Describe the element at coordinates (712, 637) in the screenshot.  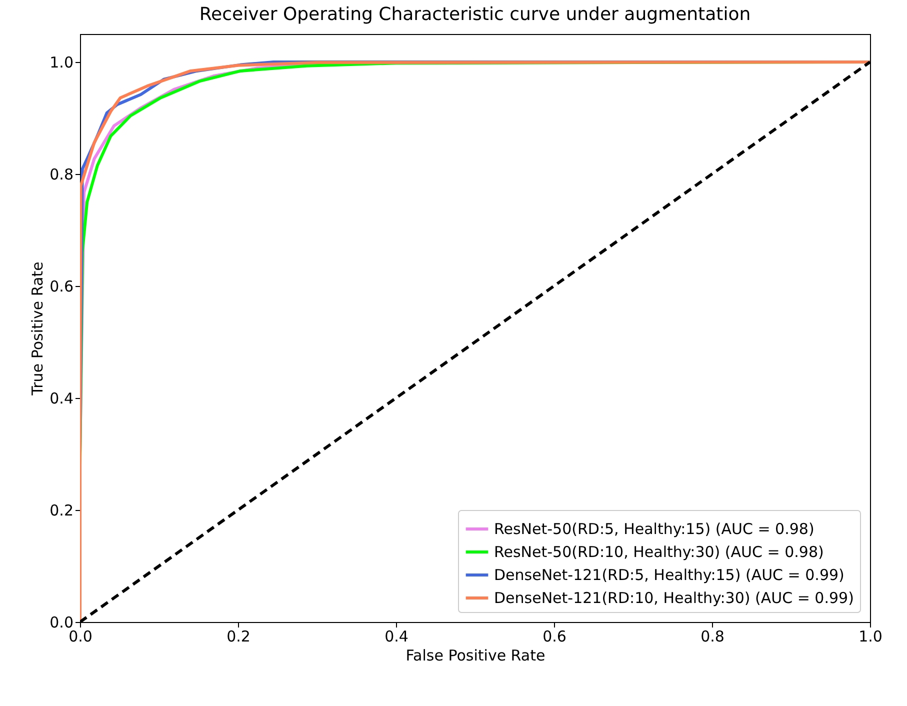
I see `x-tick-label: 0.8` at that location.